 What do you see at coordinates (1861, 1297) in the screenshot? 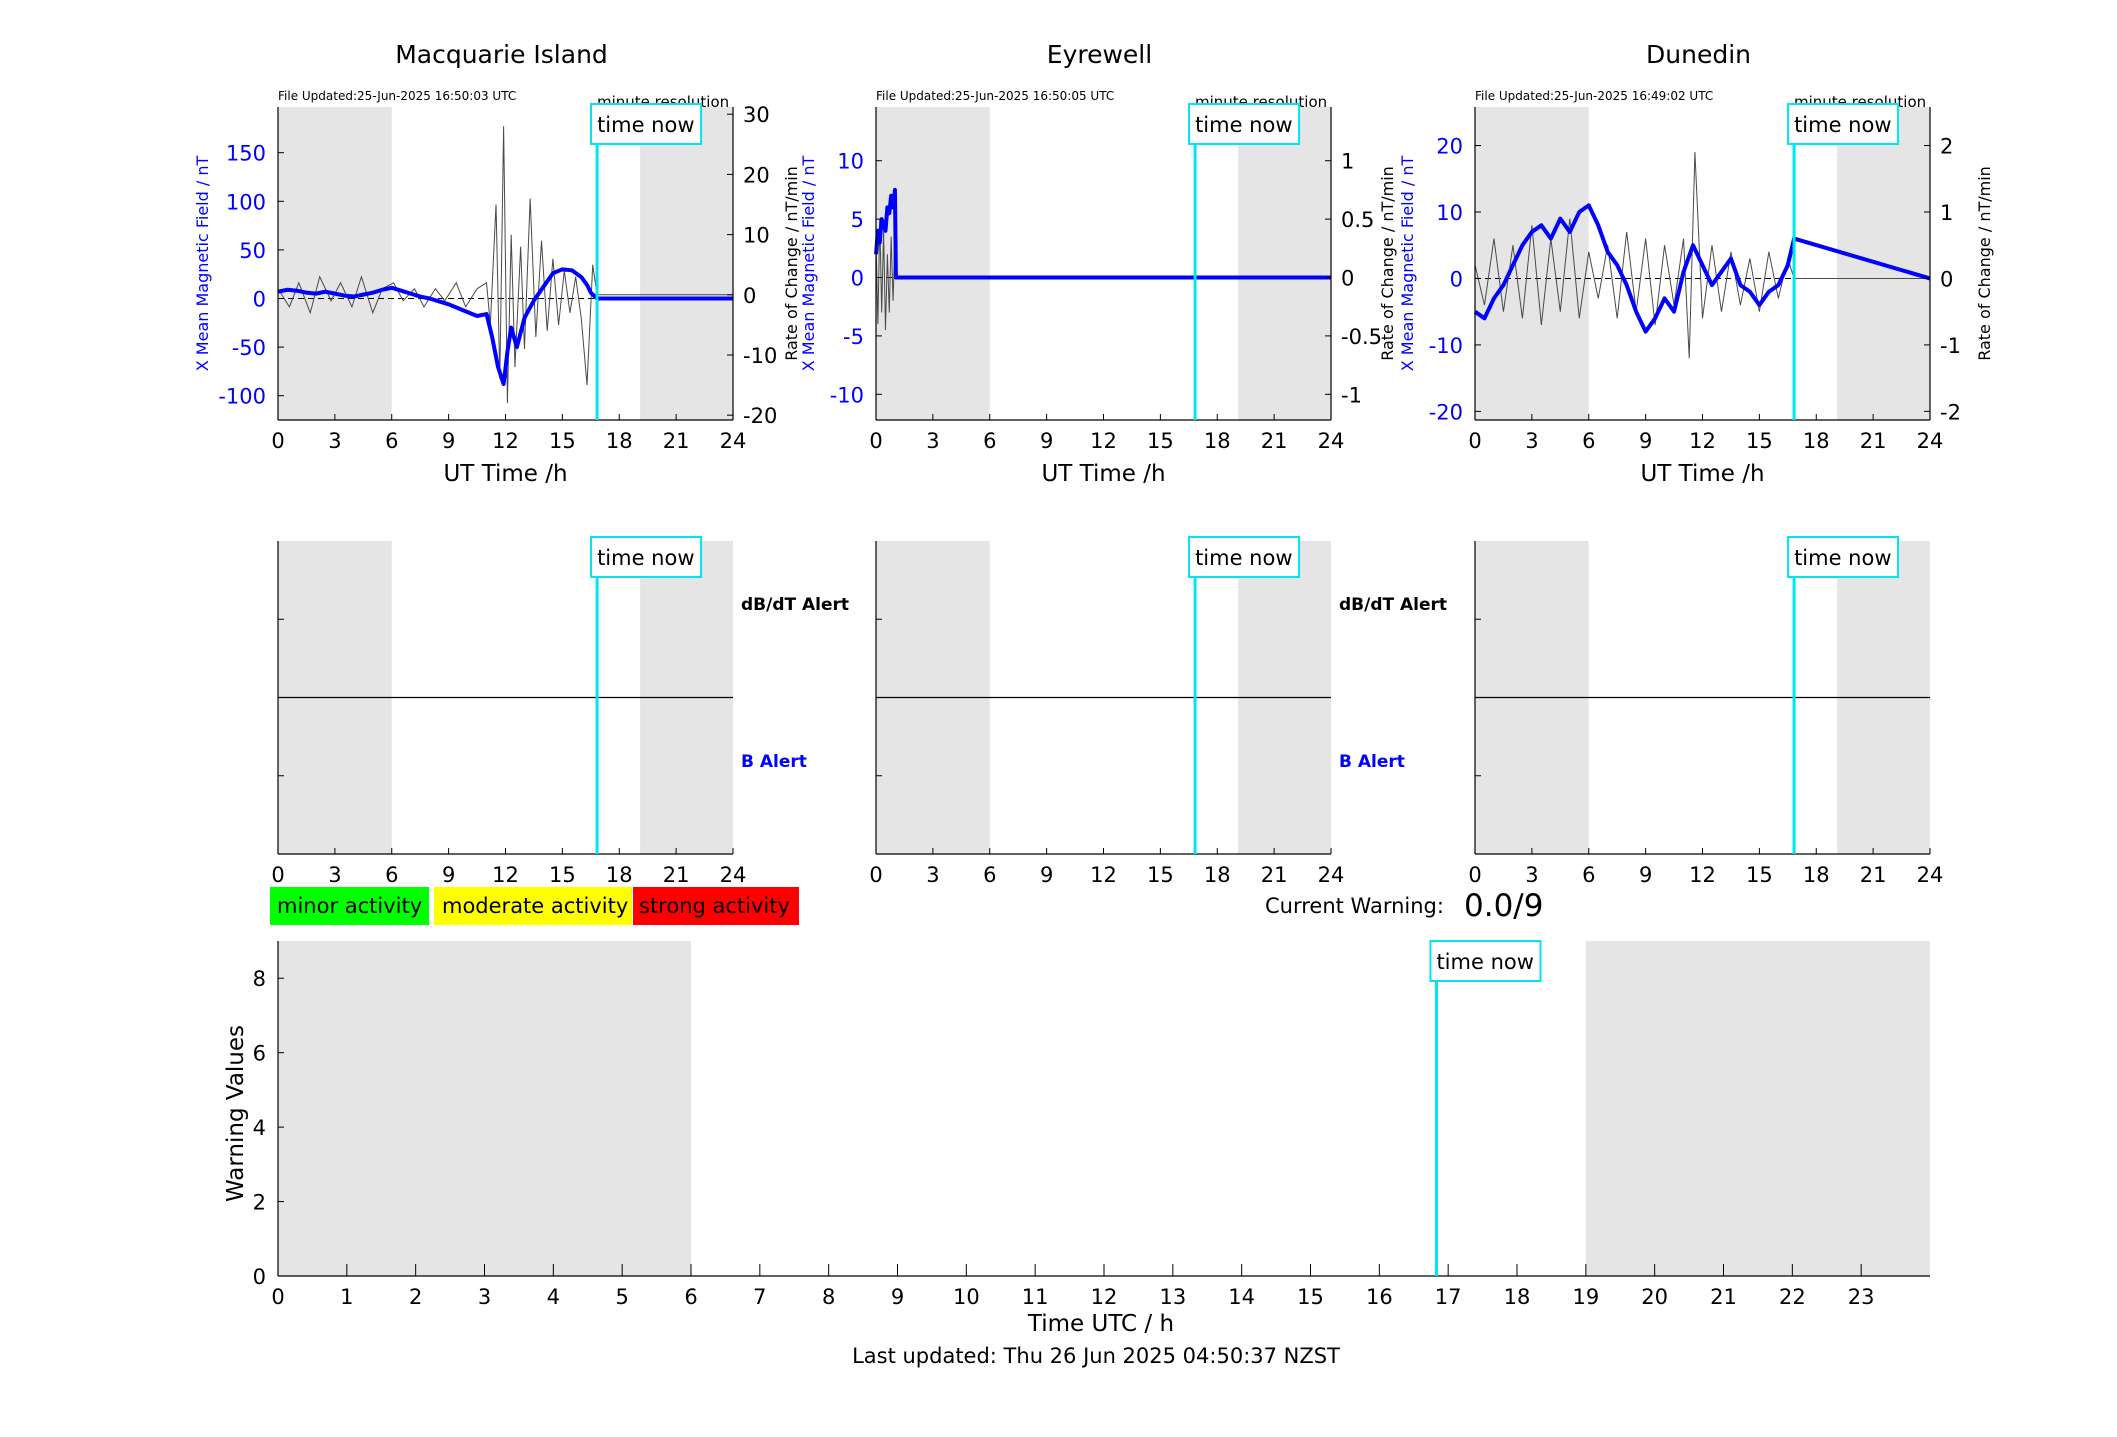
I see `x-tick-label: 23` at bounding box center [1861, 1297].